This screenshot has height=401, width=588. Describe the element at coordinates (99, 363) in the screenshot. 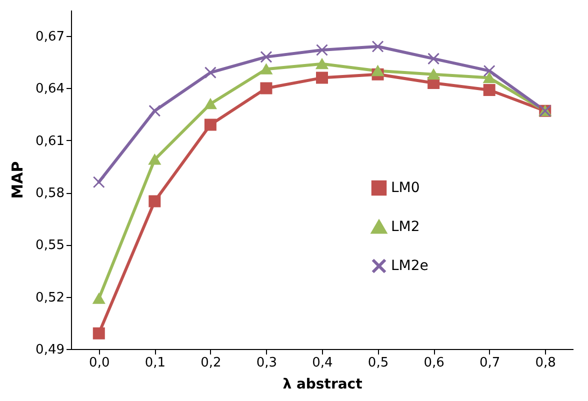

I see `x-tick-label: 0,0` at that location.